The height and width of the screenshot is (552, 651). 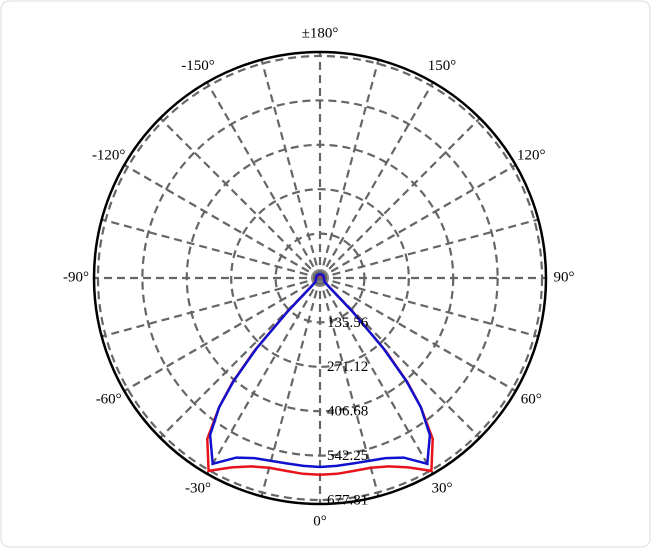 What do you see at coordinates (347, 412) in the screenshot?
I see `r-tick-label: 406.68` at bounding box center [347, 412].